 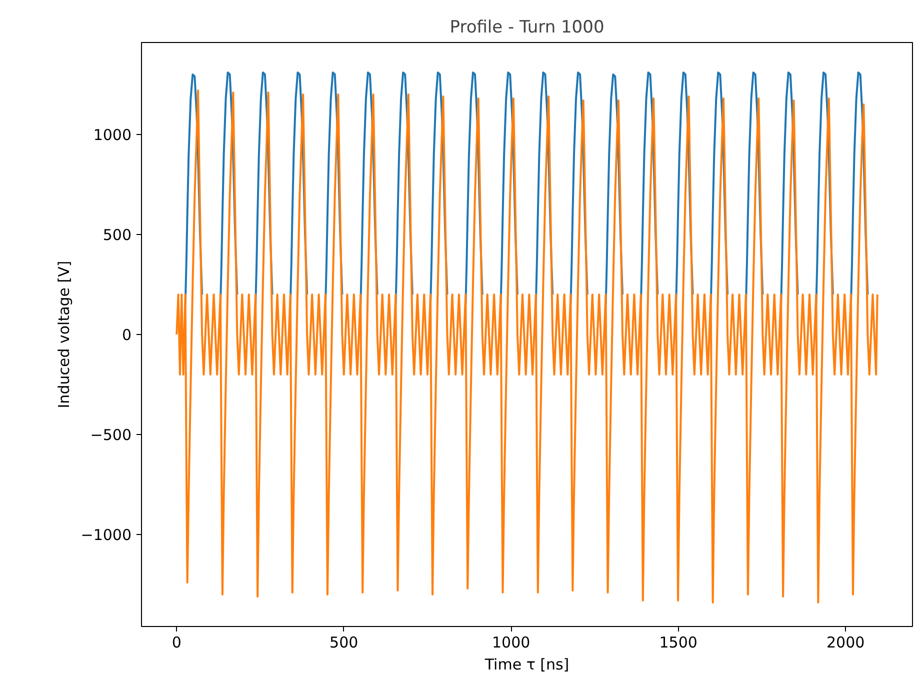 I want to click on y-axis-title: Induced voltage [V], so click(x=63, y=334).